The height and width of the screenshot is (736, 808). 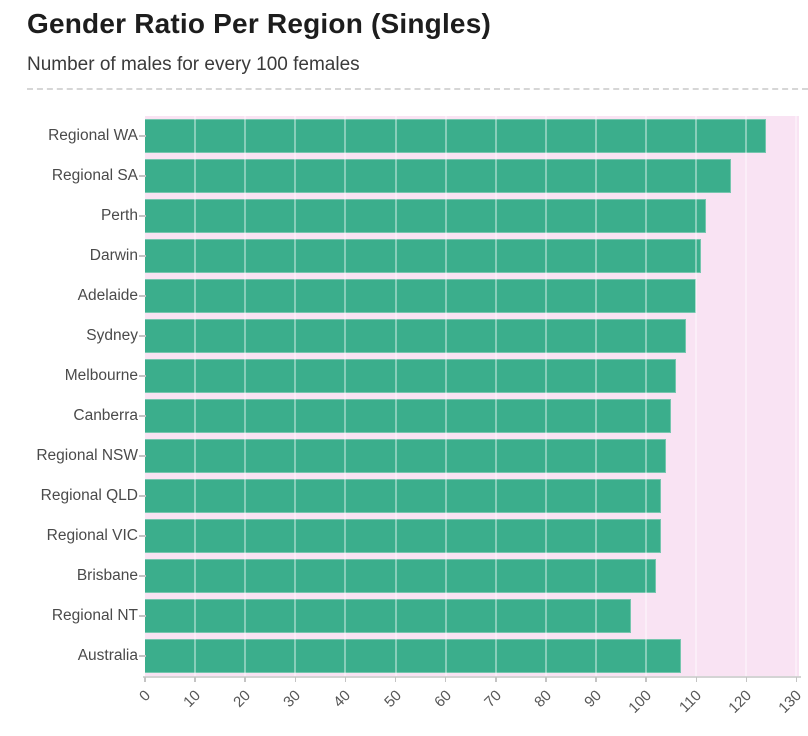 What do you see at coordinates (113, 255) in the screenshot?
I see `y-category-label: Darwin` at bounding box center [113, 255].